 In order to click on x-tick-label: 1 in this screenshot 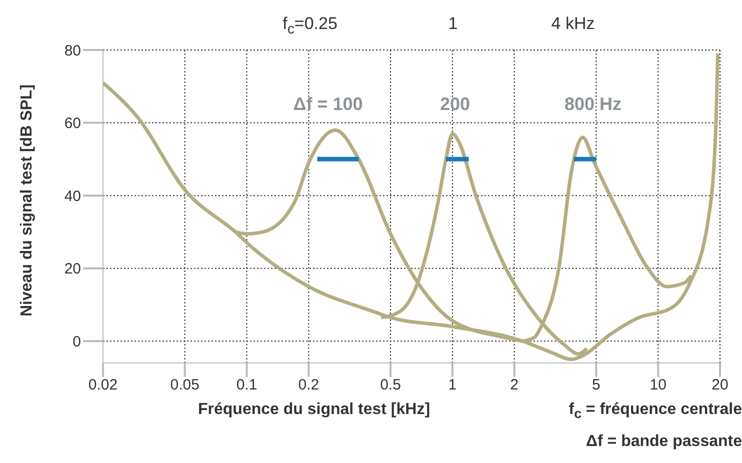, I will do `click(452, 385)`.